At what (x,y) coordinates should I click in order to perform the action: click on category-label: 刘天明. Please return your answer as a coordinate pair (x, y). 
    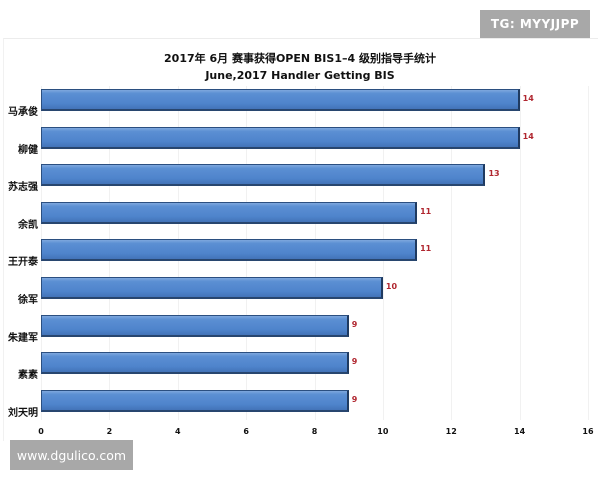
    Looking at the image, I should click on (23, 413).